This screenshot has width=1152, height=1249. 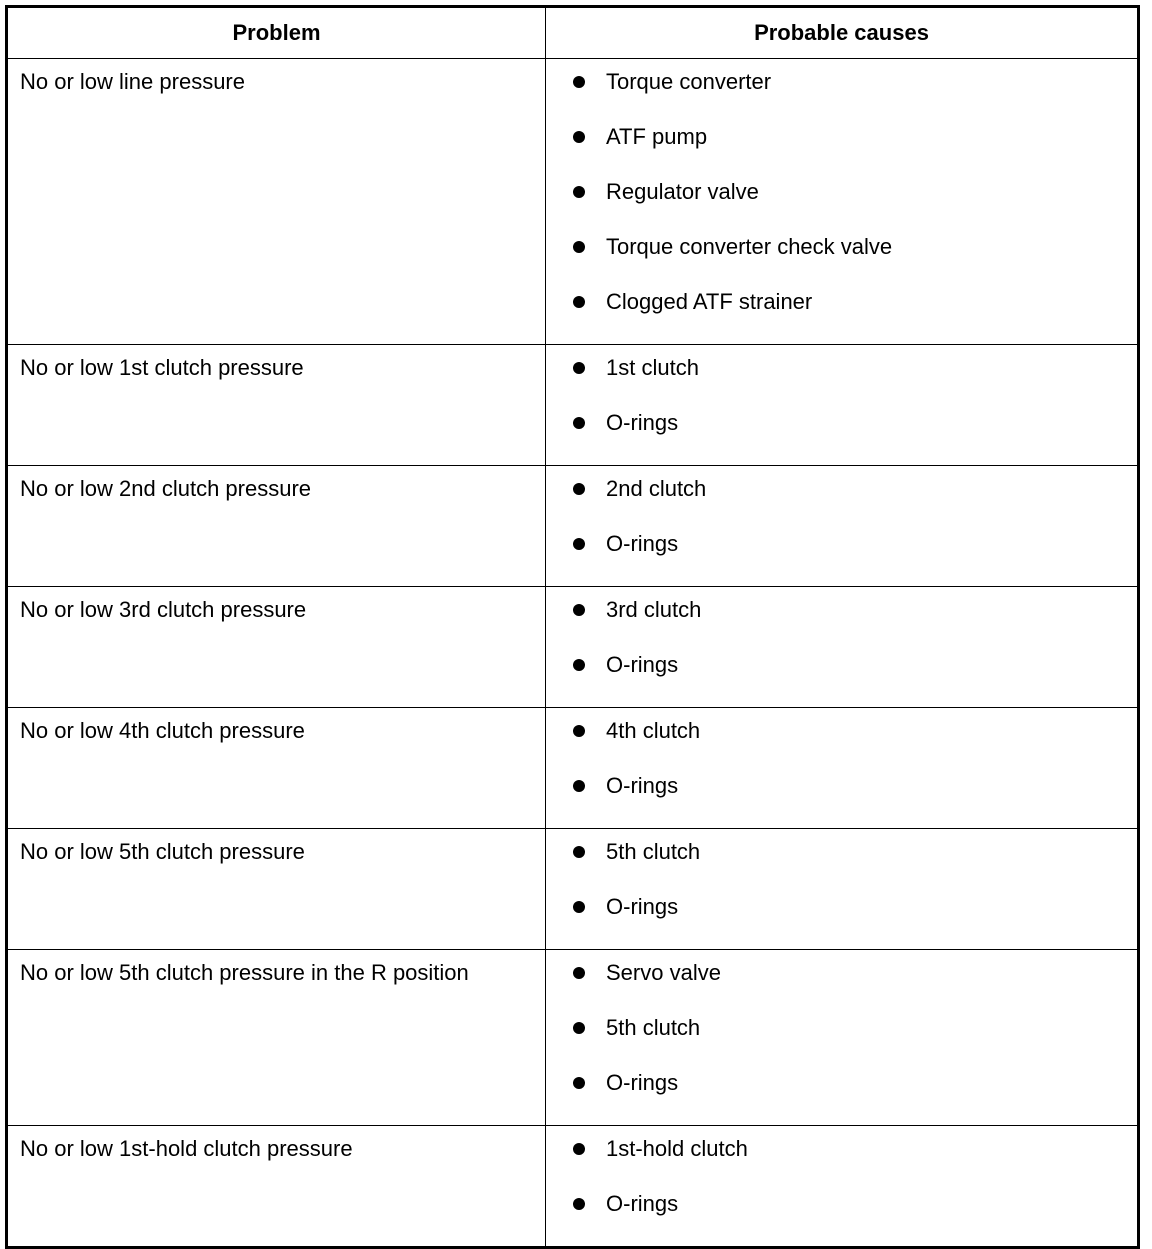 I want to click on cause-text: ATF pump, so click(x=657, y=136).